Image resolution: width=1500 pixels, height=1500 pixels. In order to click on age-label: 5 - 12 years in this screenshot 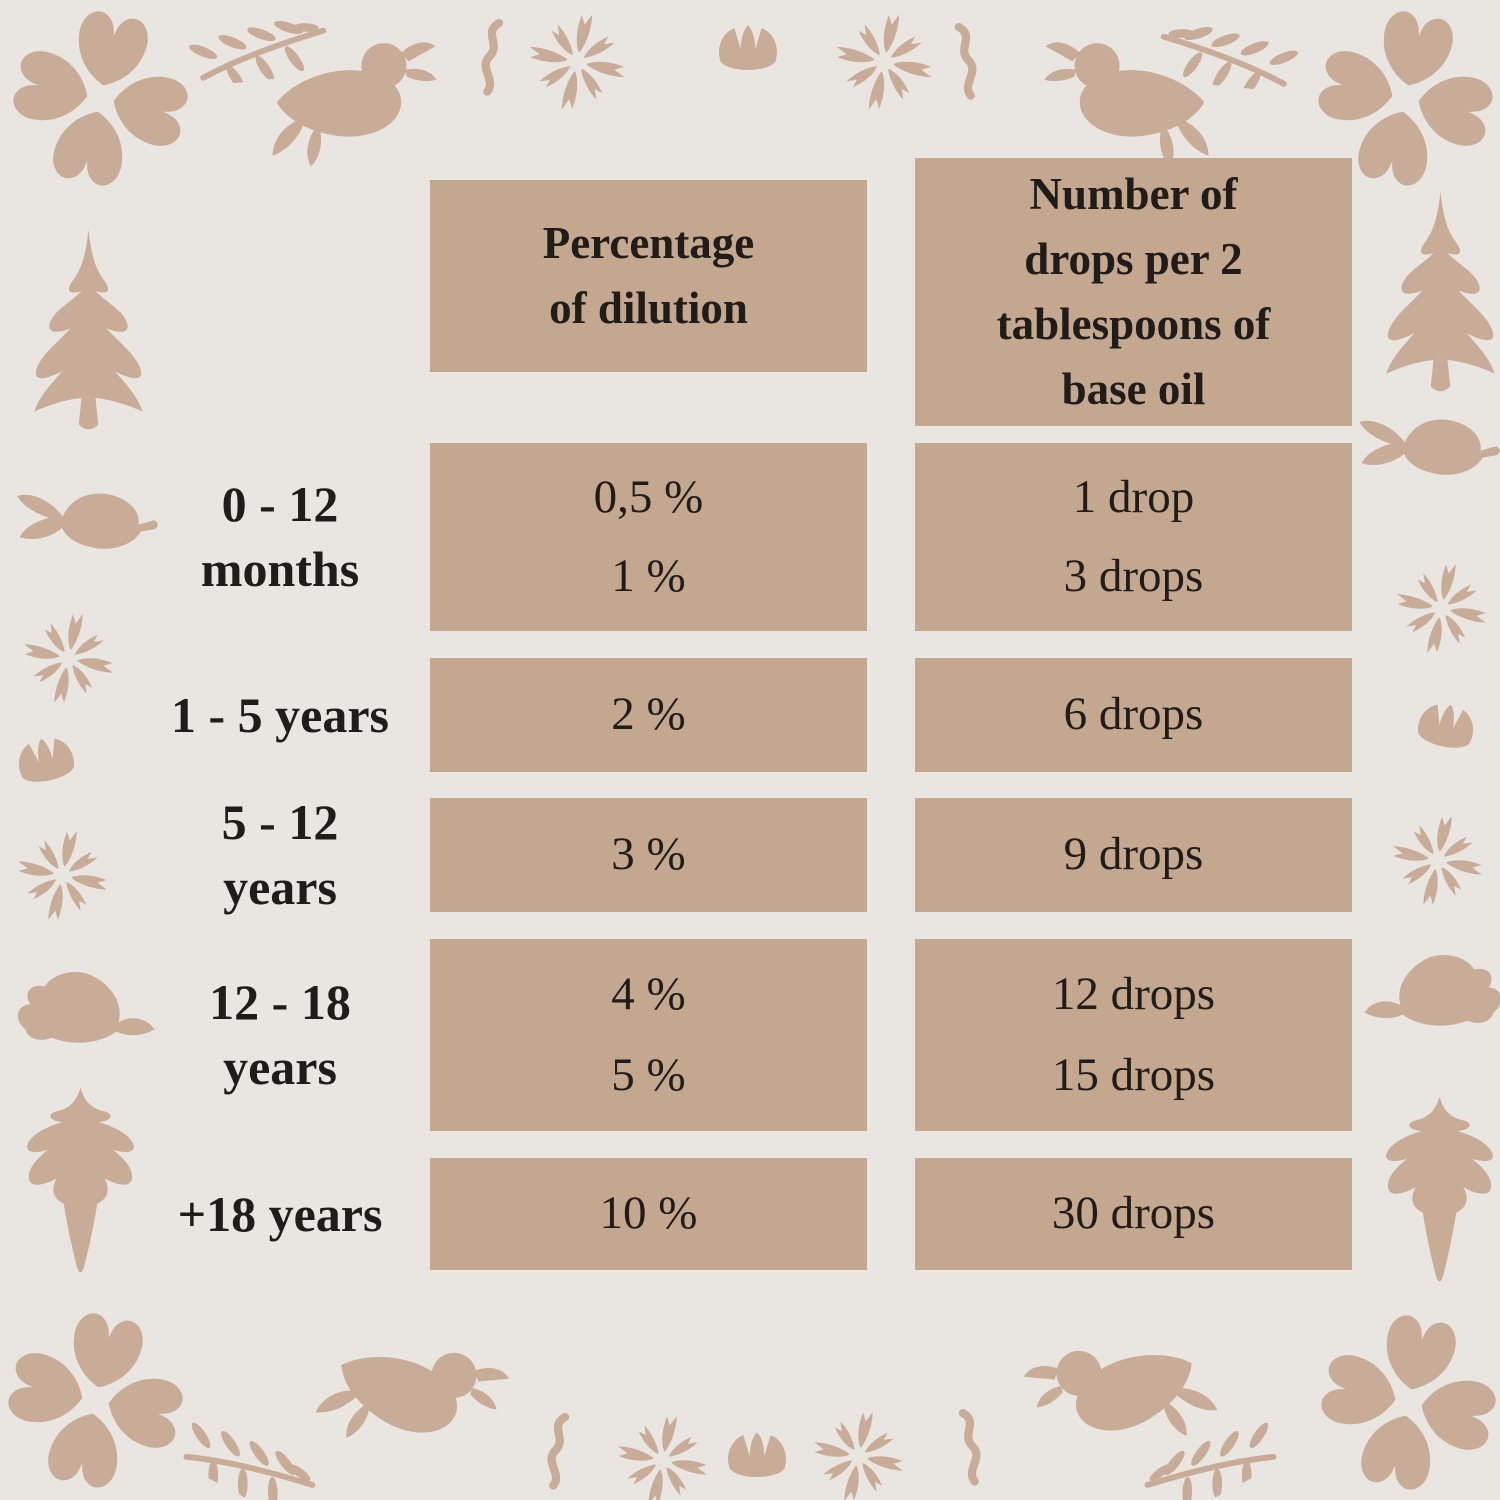, I will do `click(280, 854)`.